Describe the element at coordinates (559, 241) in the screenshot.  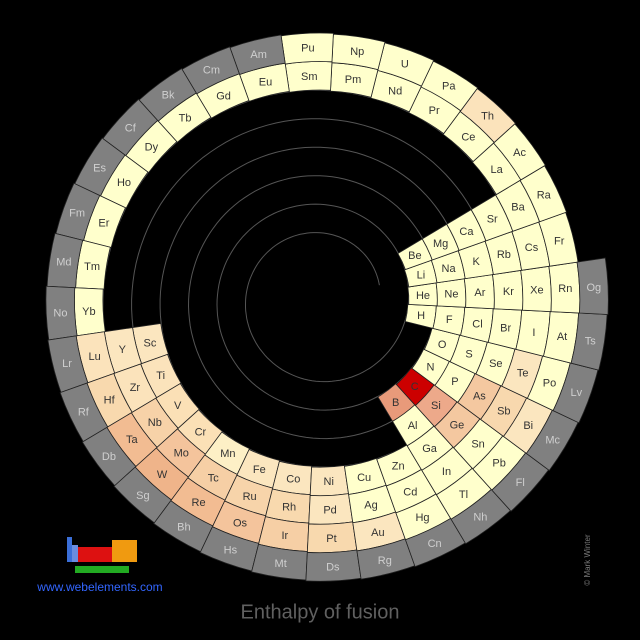
I see `element-symbol: Fr` at that location.